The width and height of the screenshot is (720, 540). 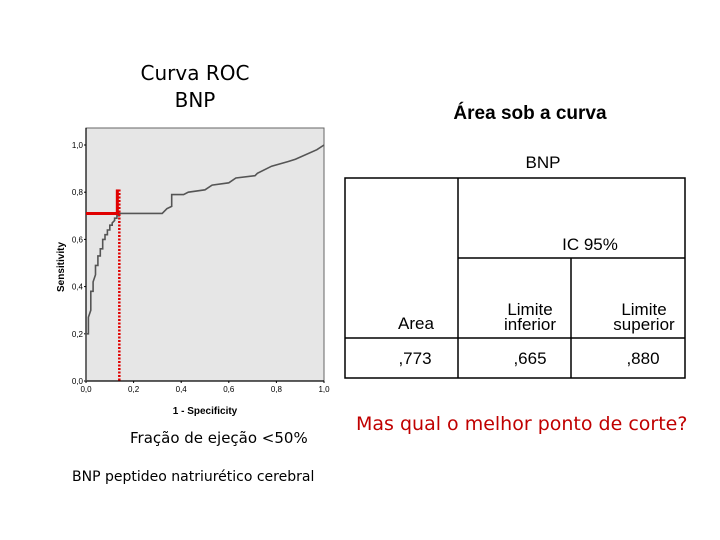 I want to click on y-tick-label: 0,2, so click(x=78, y=334).